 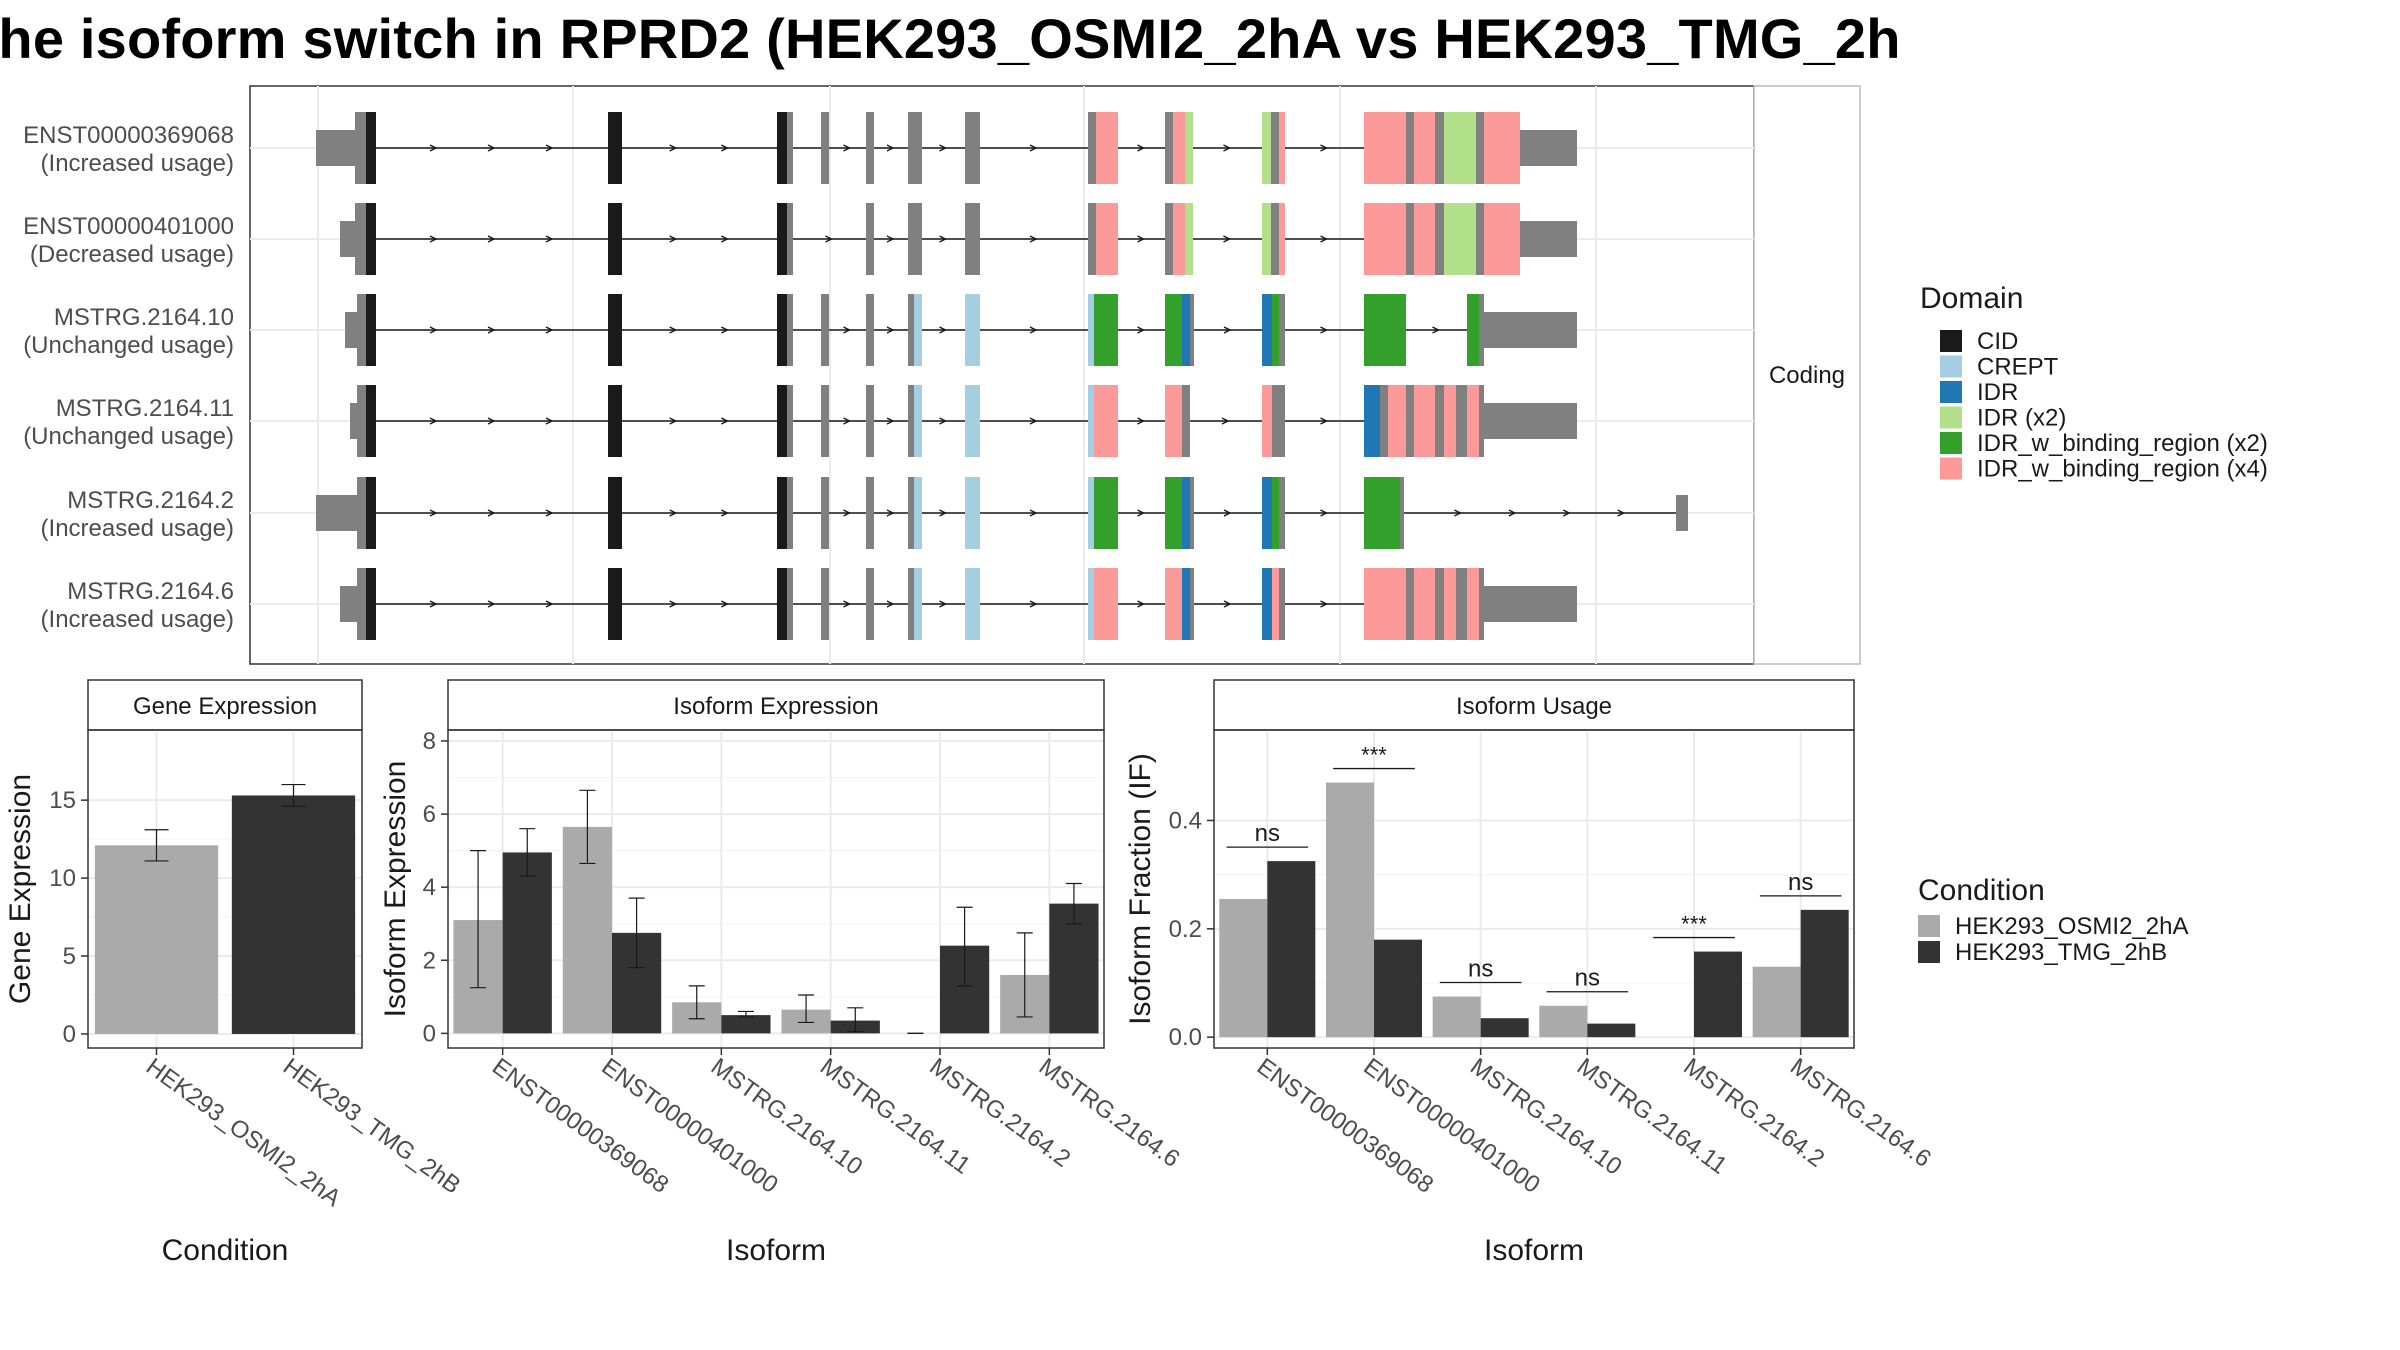 What do you see at coordinates (150, 500) in the screenshot?
I see `isoform-structure-name: MSTRG.2164.2` at bounding box center [150, 500].